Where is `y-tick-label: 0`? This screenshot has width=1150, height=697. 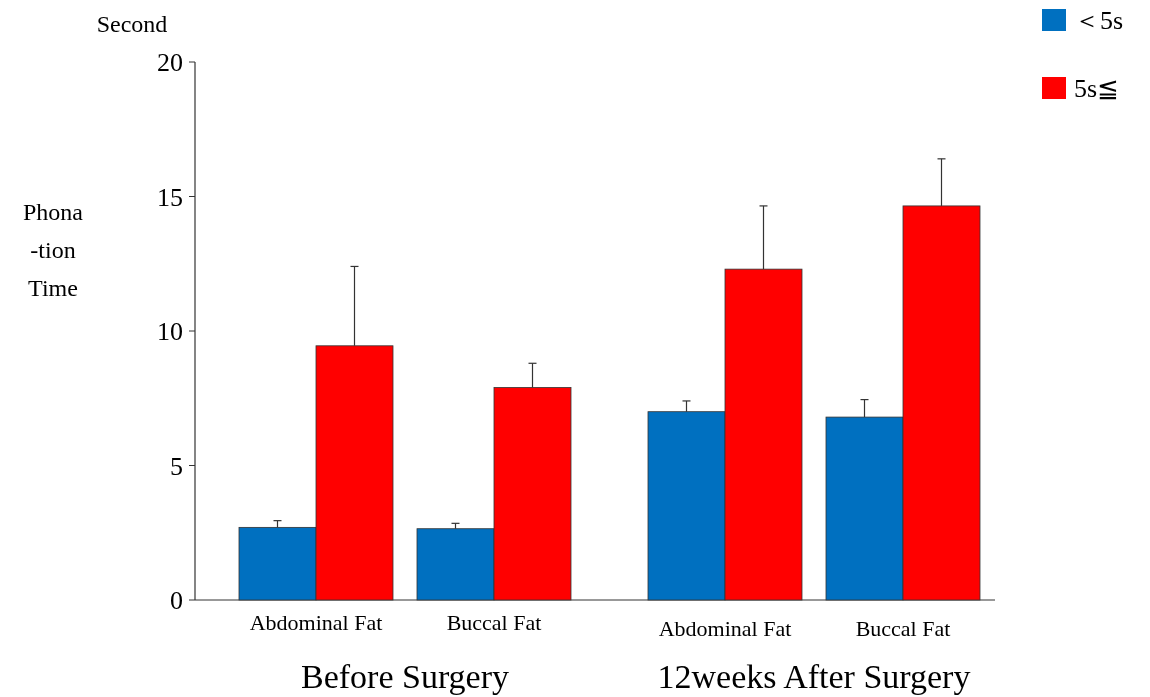 y-tick-label: 0 is located at coordinates (176, 601).